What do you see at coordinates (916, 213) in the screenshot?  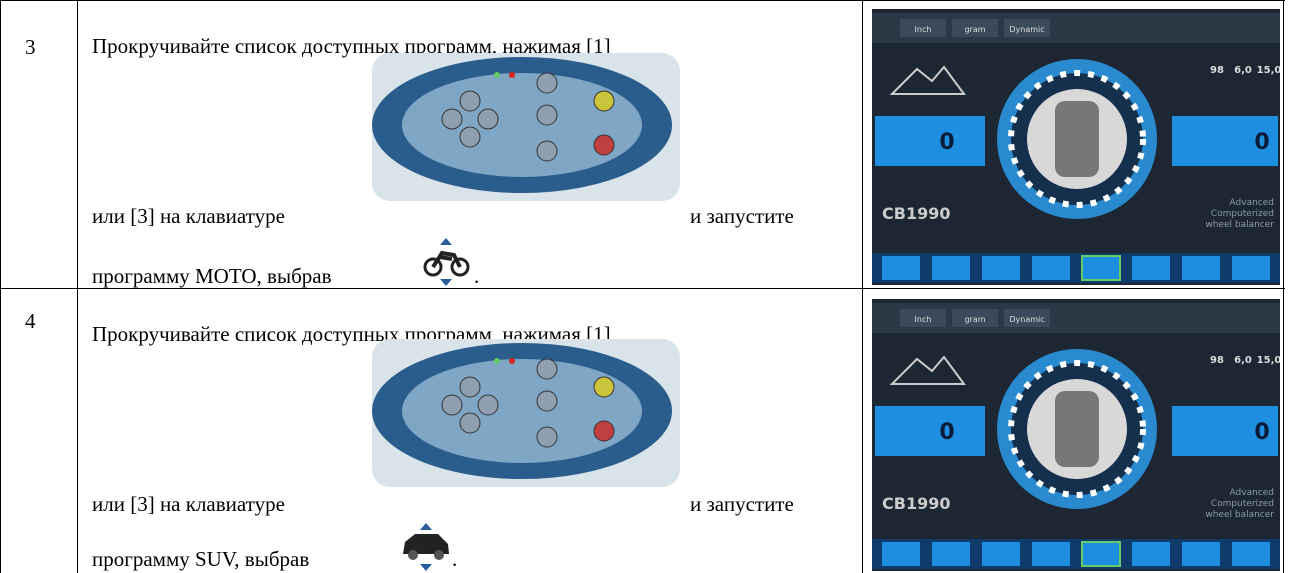 I see `model: CB1990` at bounding box center [916, 213].